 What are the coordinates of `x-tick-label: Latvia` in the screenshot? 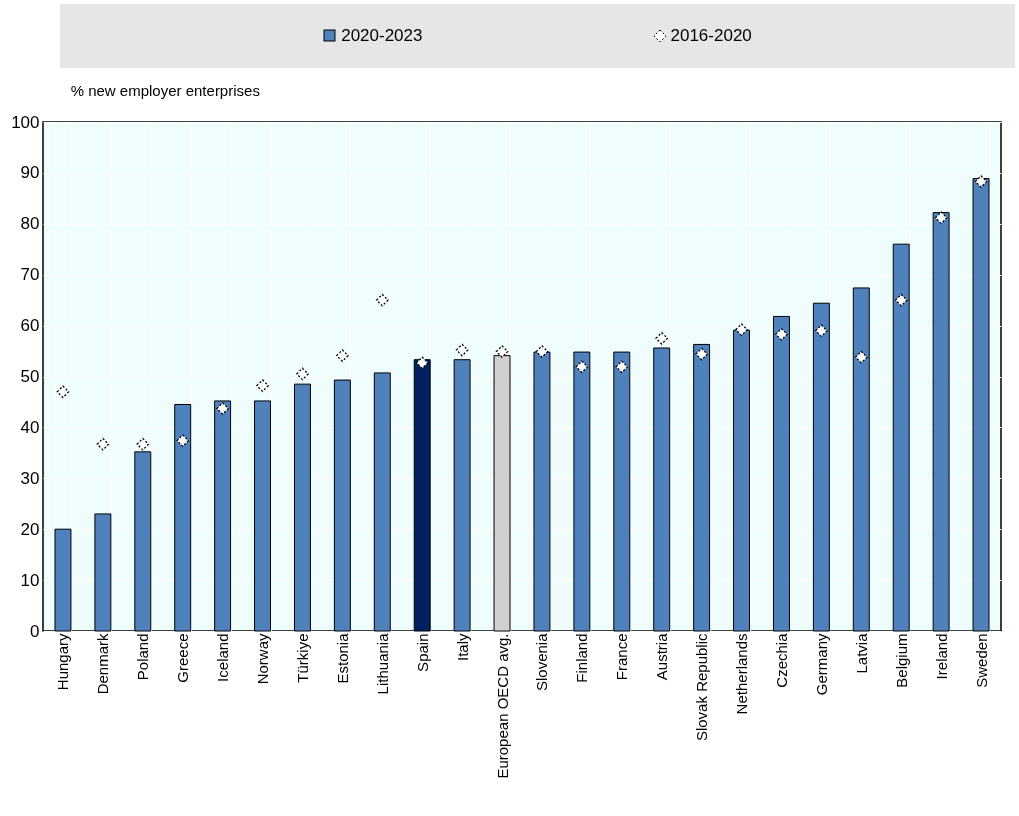 It's located at (861, 653).